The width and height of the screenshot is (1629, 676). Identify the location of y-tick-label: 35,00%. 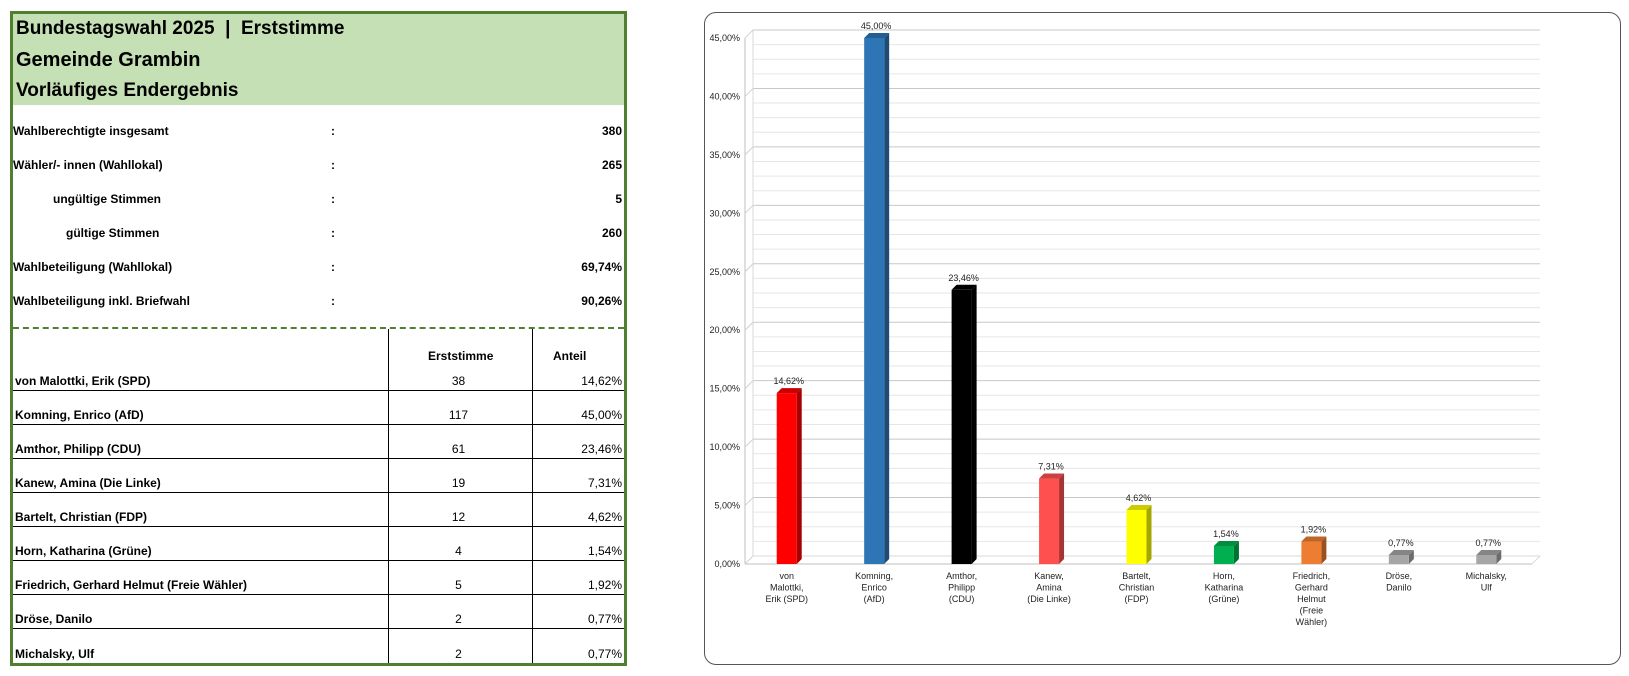
(724, 155).